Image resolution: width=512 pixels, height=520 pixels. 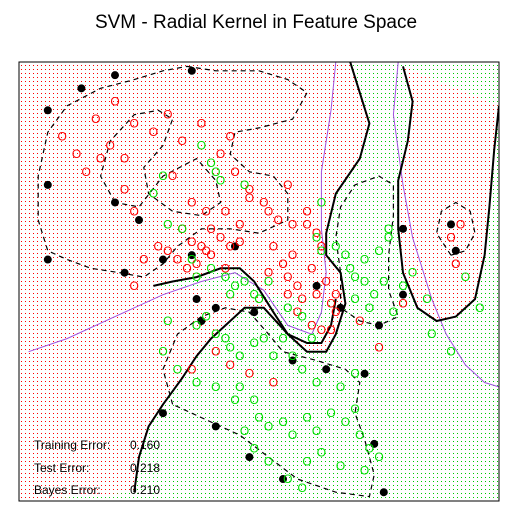 I want to click on bayes-error-value: 0.210, so click(x=145, y=490).